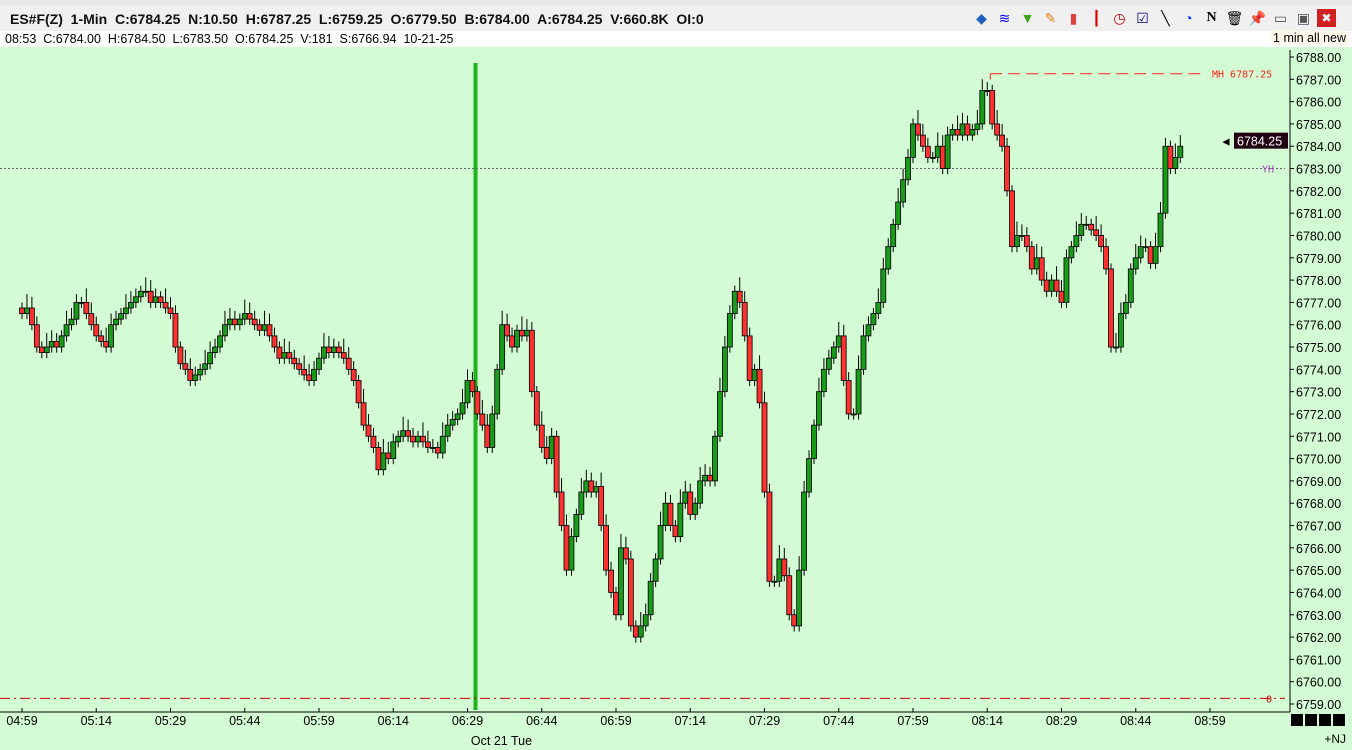 The width and height of the screenshot is (1352, 750). Describe the element at coordinates (1309, 38) in the screenshot. I see `chart-name: 1 min all new` at that location.